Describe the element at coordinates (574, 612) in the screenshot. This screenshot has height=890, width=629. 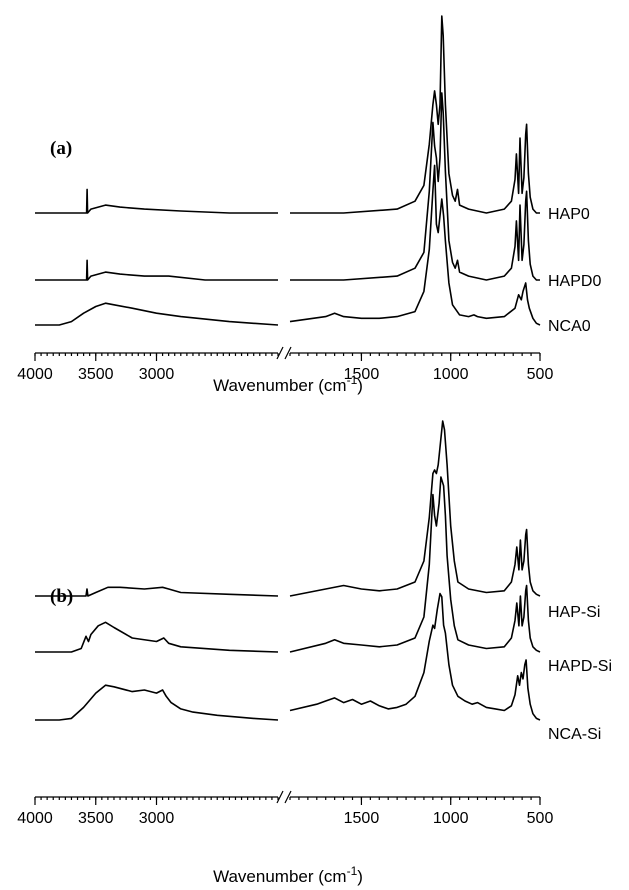
I see `series-label: HAP-Si` at that location.